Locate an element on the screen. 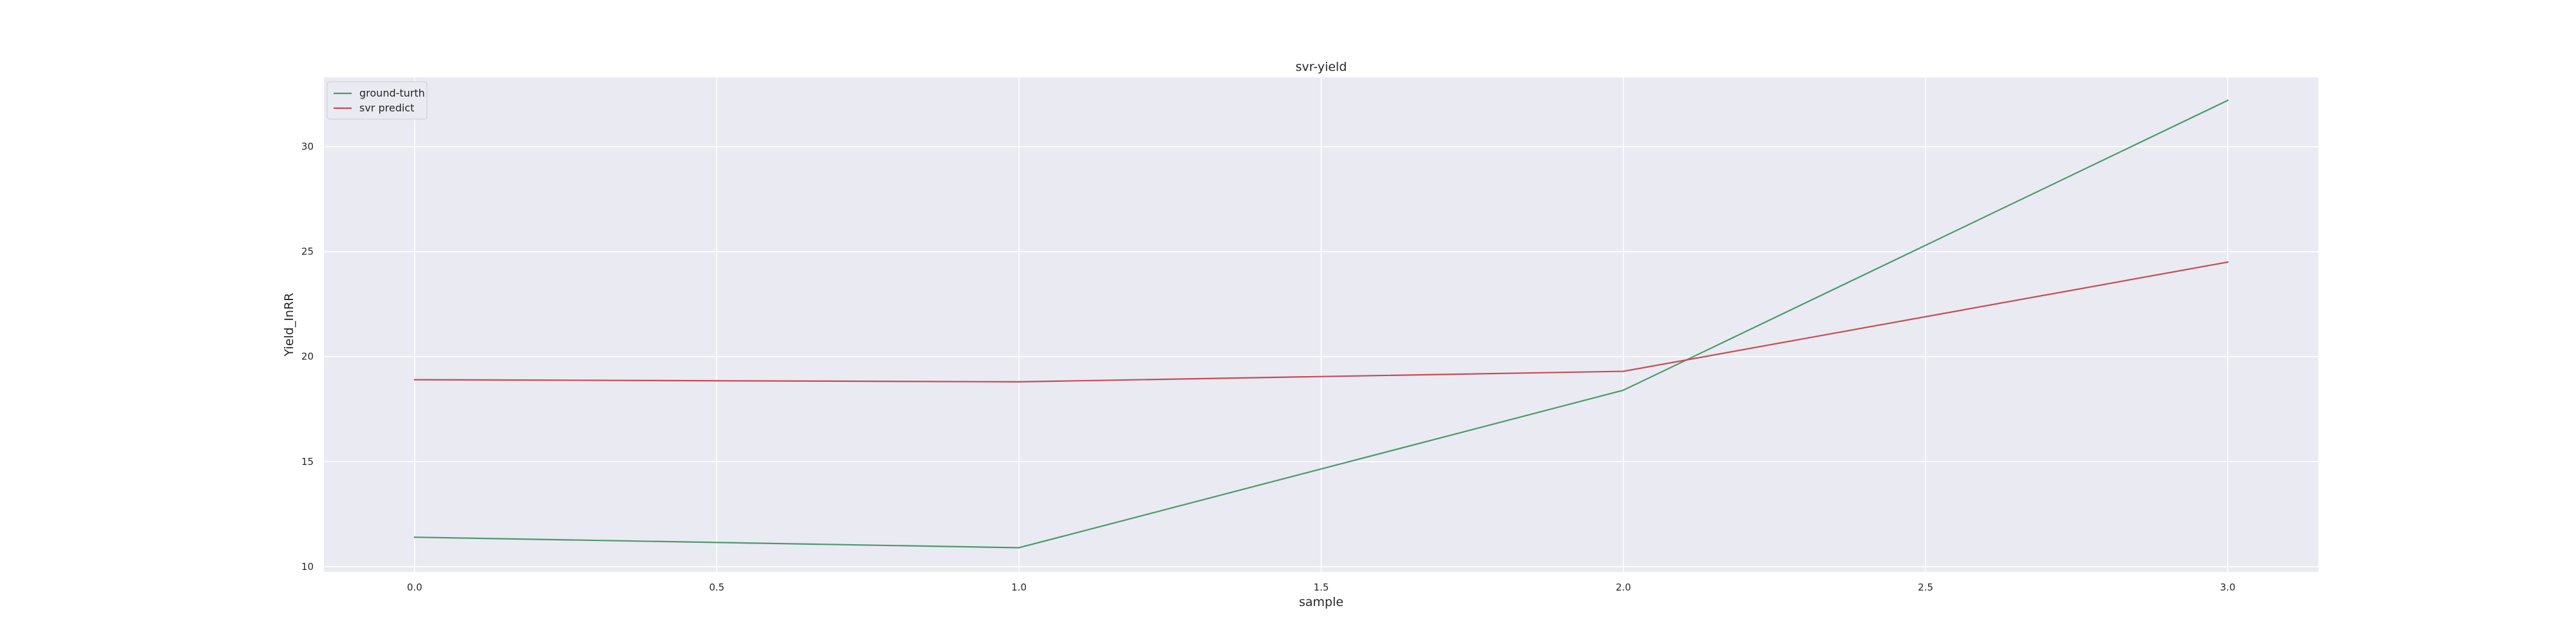 This screenshot has height=644, width=2576. x-tick-label: 2.5 is located at coordinates (1925, 587).